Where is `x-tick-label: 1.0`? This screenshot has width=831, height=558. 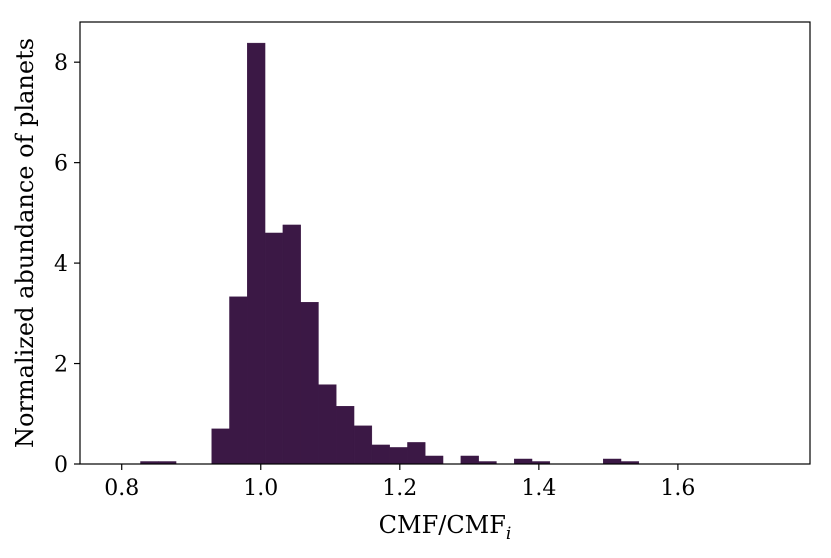 x-tick-label: 1.0 is located at coordinates (260, 488).